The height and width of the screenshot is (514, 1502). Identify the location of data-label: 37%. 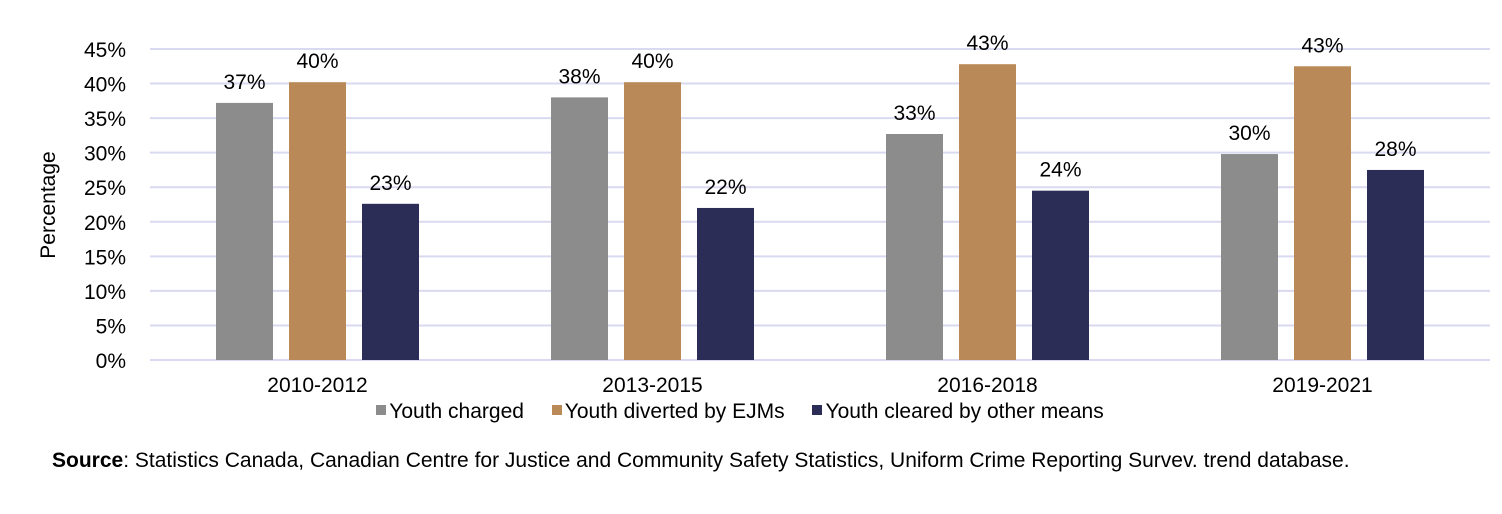
(244, 82).